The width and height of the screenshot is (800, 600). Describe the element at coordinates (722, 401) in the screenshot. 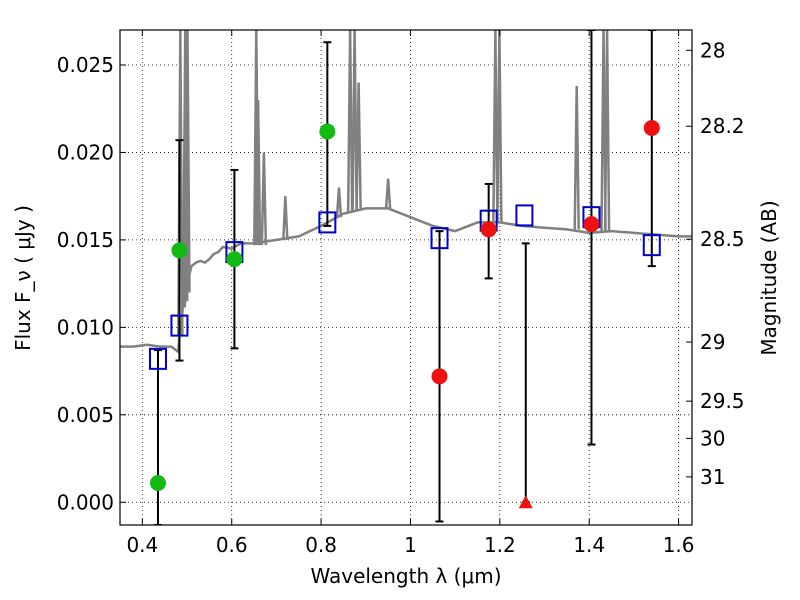

I see `right-tick-label: 29.5` at that location.